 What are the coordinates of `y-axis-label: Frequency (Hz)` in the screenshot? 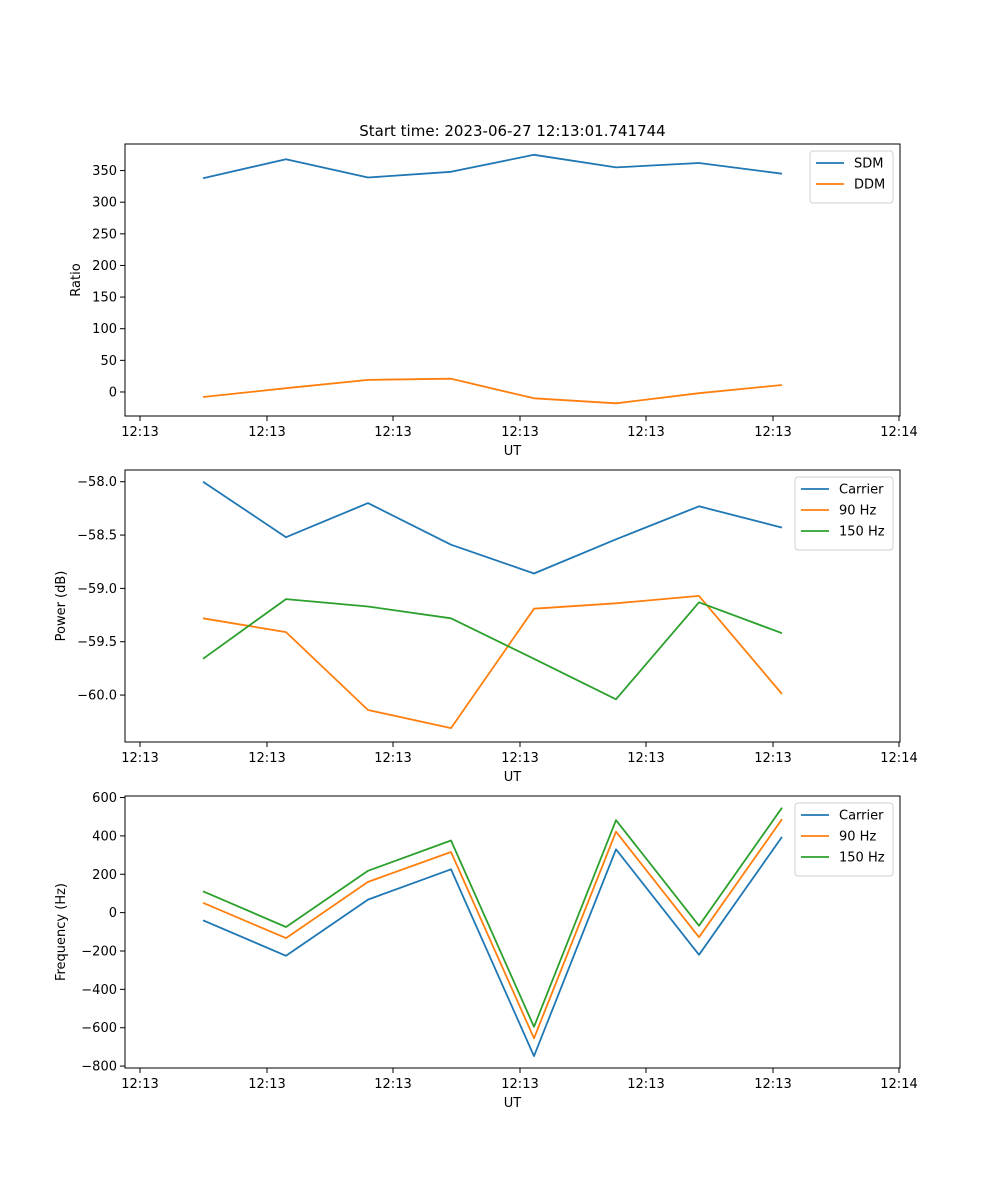 It's located at (61, 932).